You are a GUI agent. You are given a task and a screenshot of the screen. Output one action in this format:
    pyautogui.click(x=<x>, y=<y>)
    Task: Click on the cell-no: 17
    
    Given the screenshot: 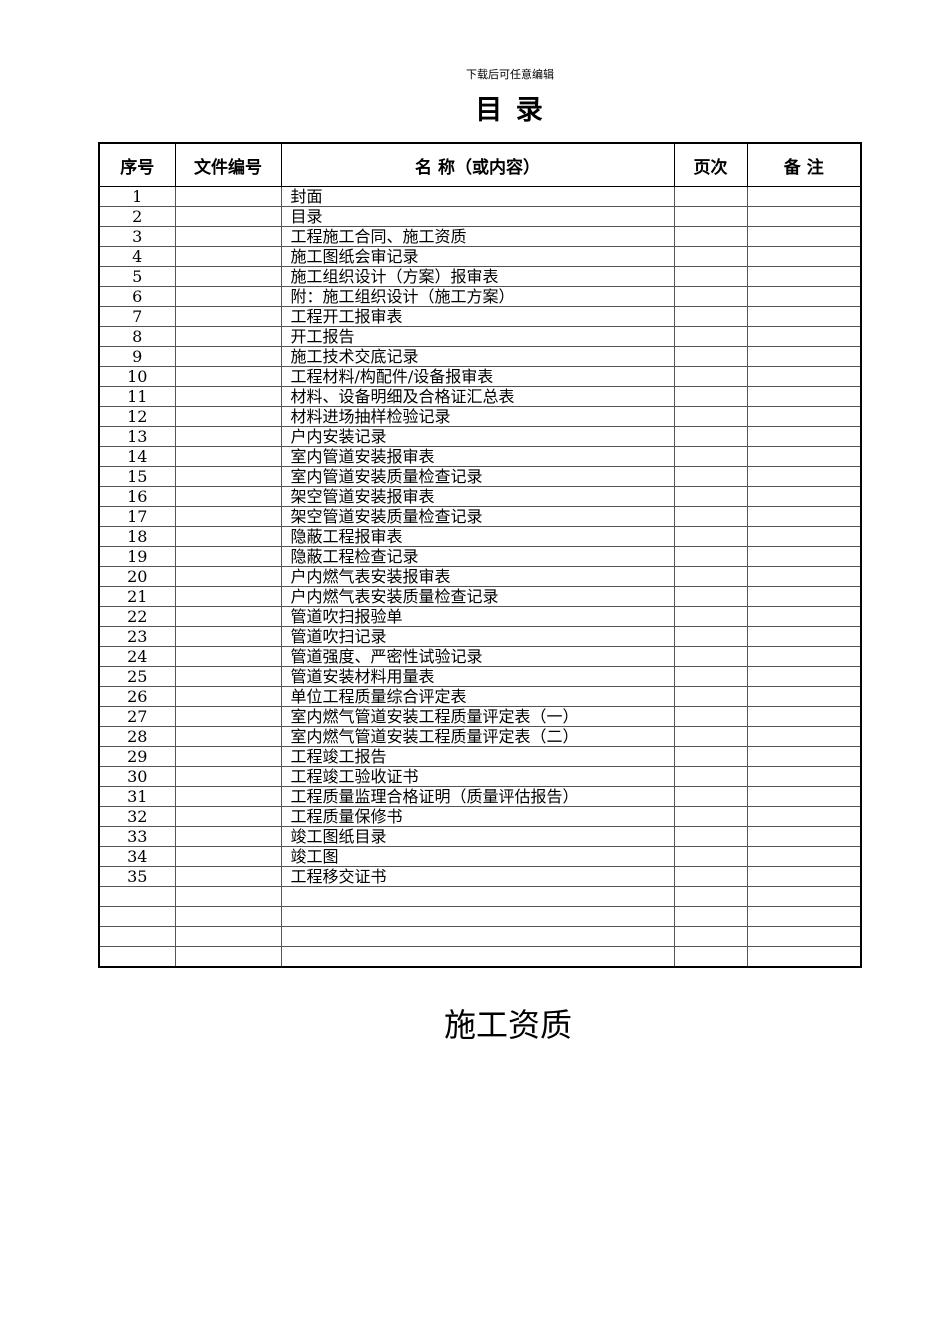 What is the action you would take?
    pyautogui.click(x=137, y=516)
    